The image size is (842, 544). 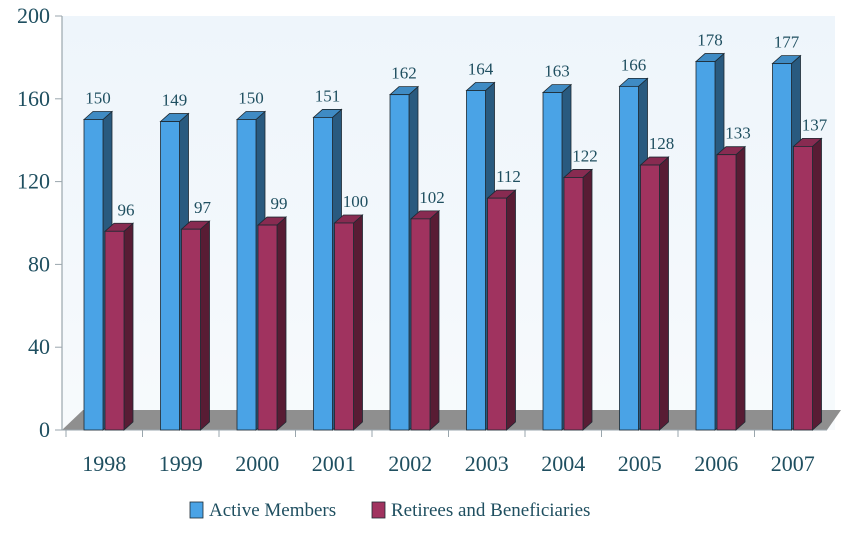 I want to click on data-label: 97, so click(x=203, y=207).